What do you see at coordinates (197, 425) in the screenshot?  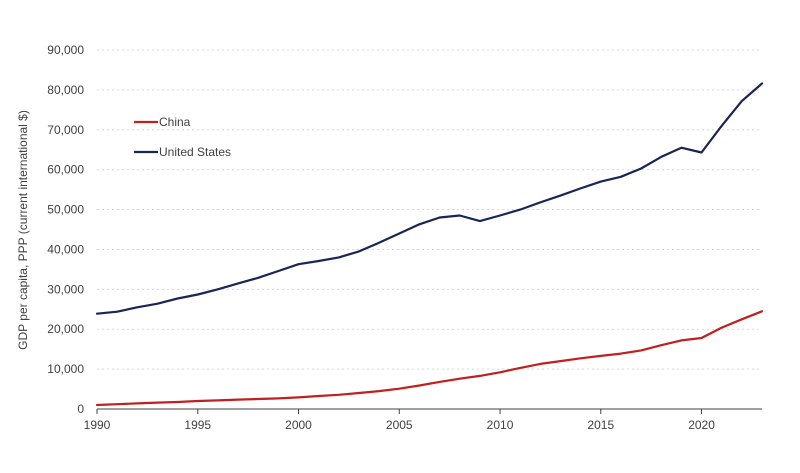 I see `x-tick-label: 1995` at bounding box center [197, 425].